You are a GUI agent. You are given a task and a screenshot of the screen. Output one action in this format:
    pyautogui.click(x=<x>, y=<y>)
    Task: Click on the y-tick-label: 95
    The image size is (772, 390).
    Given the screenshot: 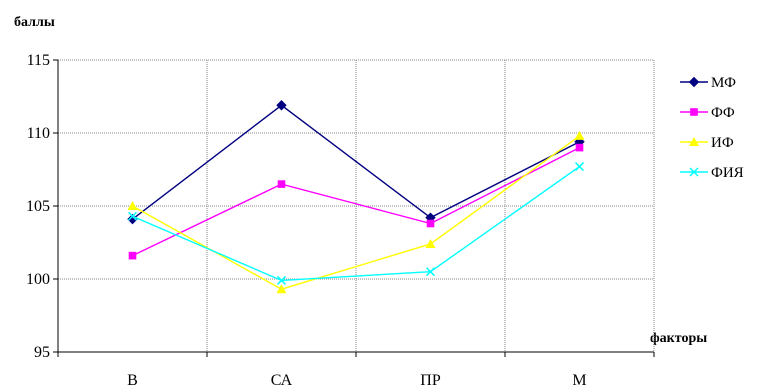 What is the action you would take?
    pyautogui.click(x=42, y=352)
    